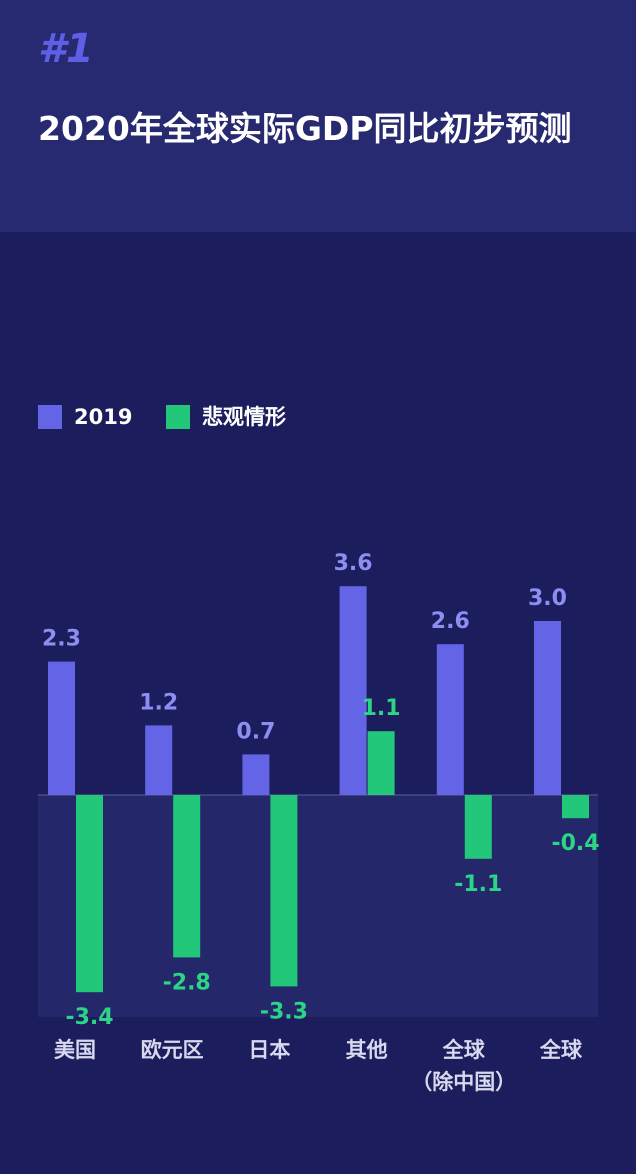  I want to click on x-tick-label: 全球 （除中国）, so click(464, 1066).